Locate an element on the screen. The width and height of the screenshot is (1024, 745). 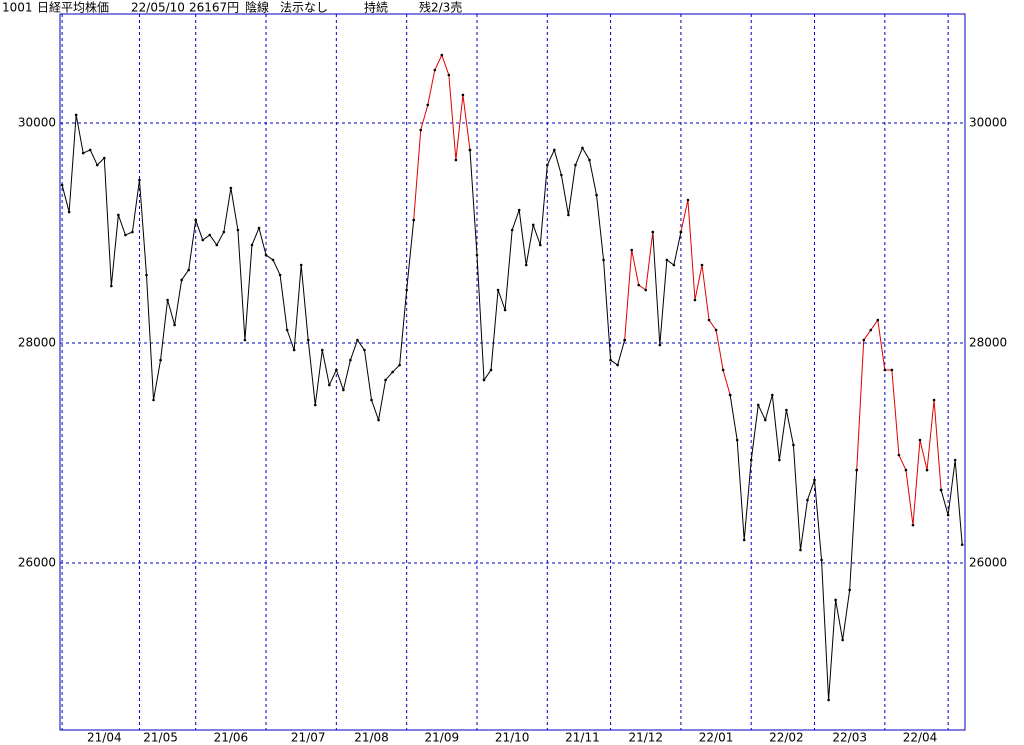
x-tick-label: 21/05 is located at coordinates (160, 738).